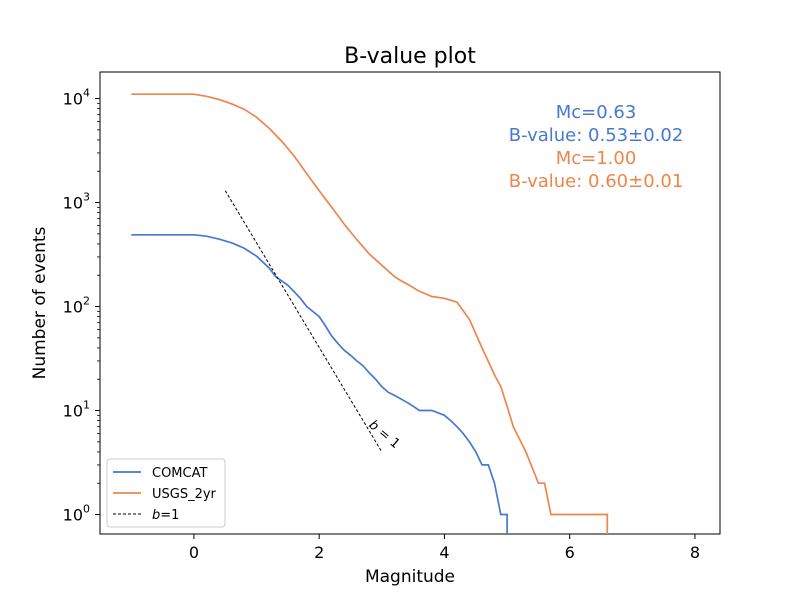 The height and width of the screenshot is (600, 800). I want to click on x-axis: 0 2 4 6 8, so click(444, 548).